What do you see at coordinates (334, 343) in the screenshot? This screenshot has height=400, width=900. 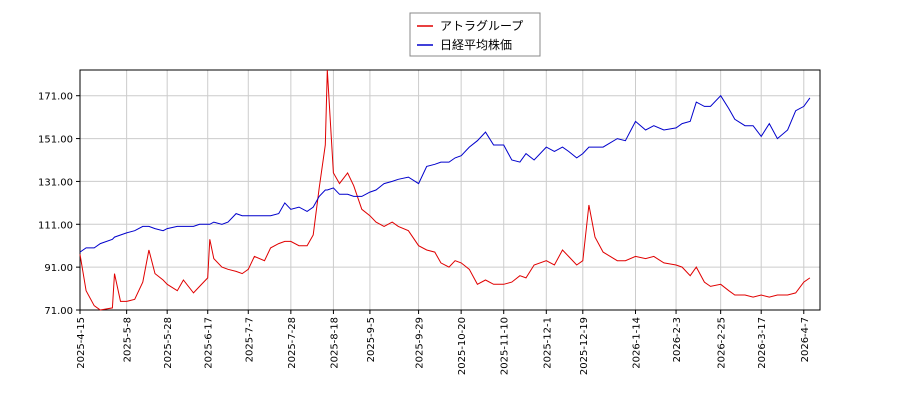 I see `x-tick-label: 2025-8-18` at bounding box center [334, 343].